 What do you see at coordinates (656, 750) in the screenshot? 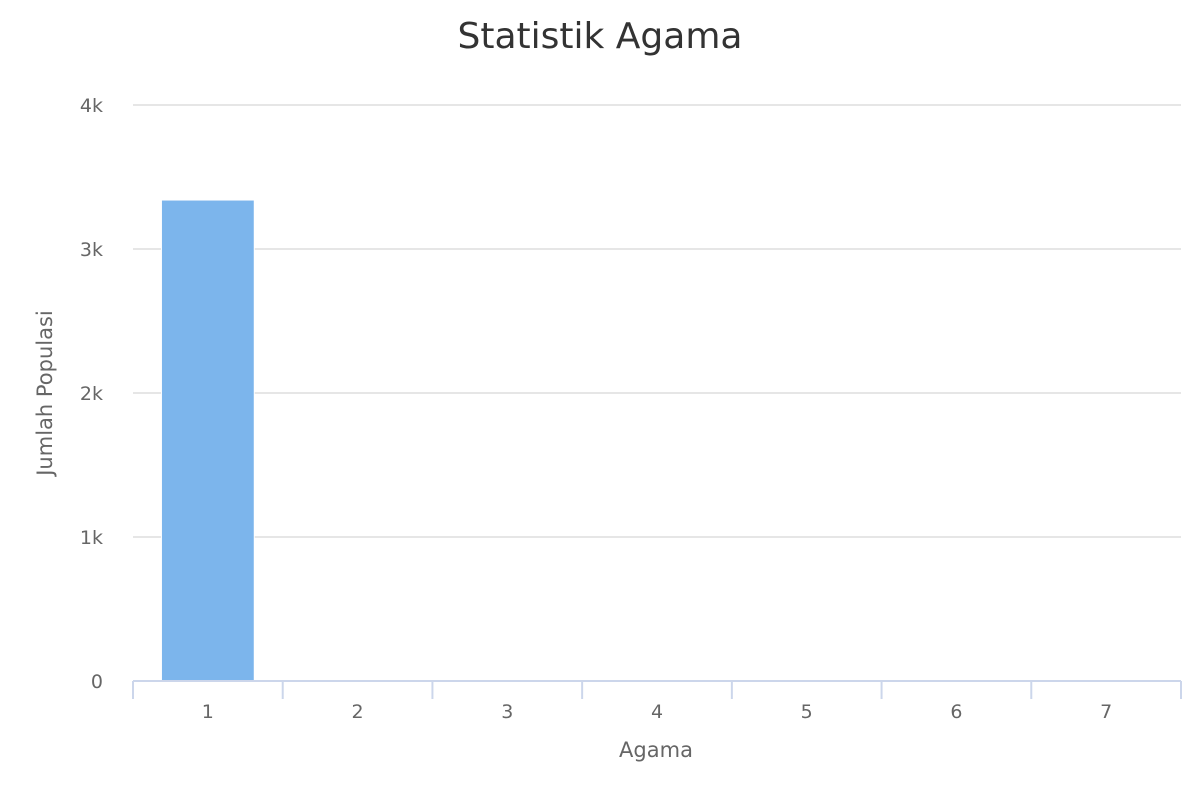
I see `x-axis-title: Agama` at bounding box center [656, 750].